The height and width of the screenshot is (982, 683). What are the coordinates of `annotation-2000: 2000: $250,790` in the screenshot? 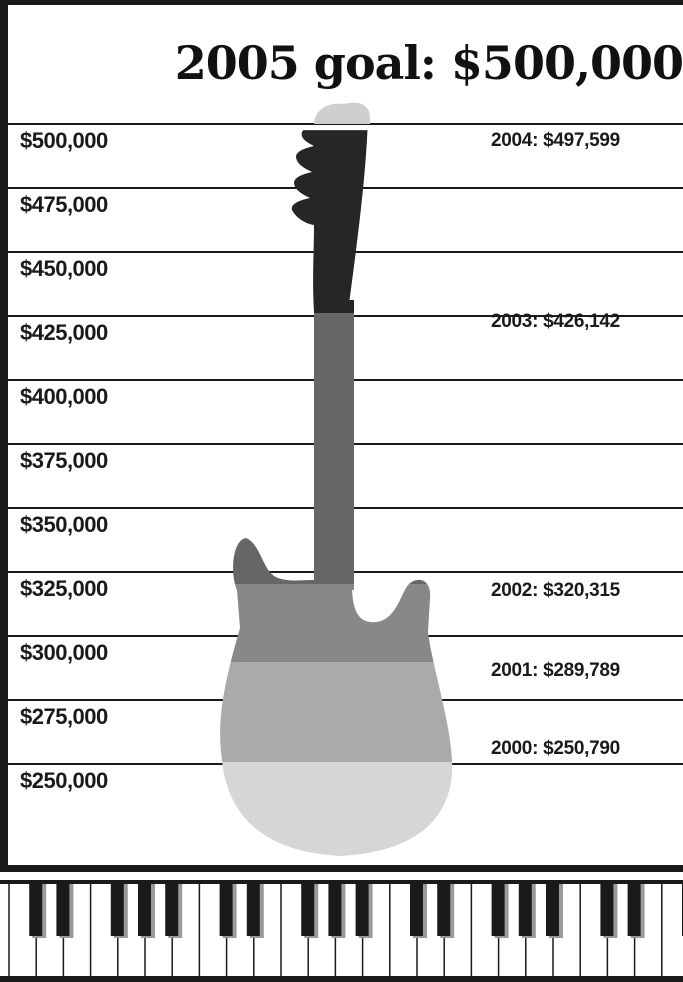 It's located at (555, 748).